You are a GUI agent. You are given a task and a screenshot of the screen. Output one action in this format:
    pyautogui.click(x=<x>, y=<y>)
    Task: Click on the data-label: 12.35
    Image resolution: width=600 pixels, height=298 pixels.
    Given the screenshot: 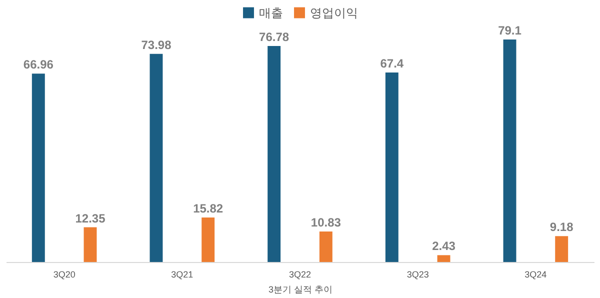 What is the action you would take?
    pyautogui.click(x=90, y=218)
    